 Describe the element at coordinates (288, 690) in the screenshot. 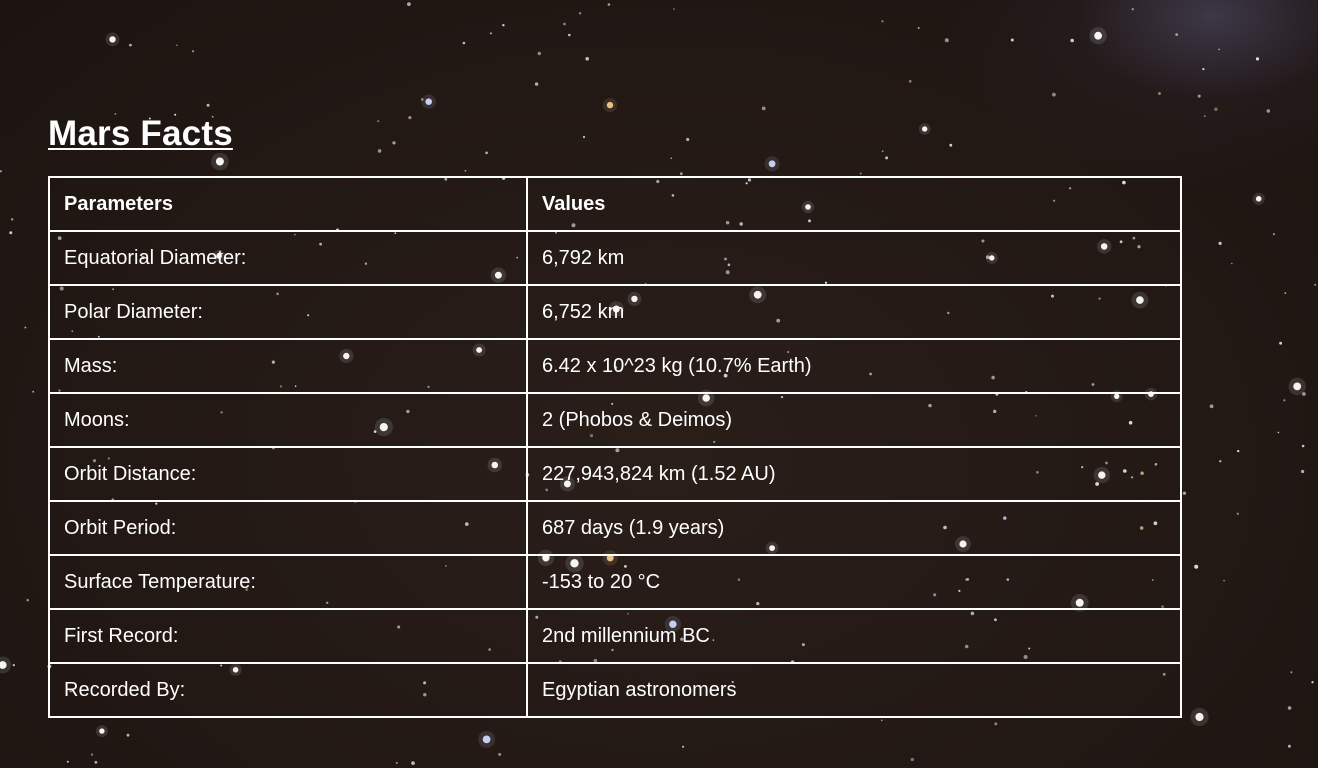

I see `parameter-cell: Recorded By:` at that location.